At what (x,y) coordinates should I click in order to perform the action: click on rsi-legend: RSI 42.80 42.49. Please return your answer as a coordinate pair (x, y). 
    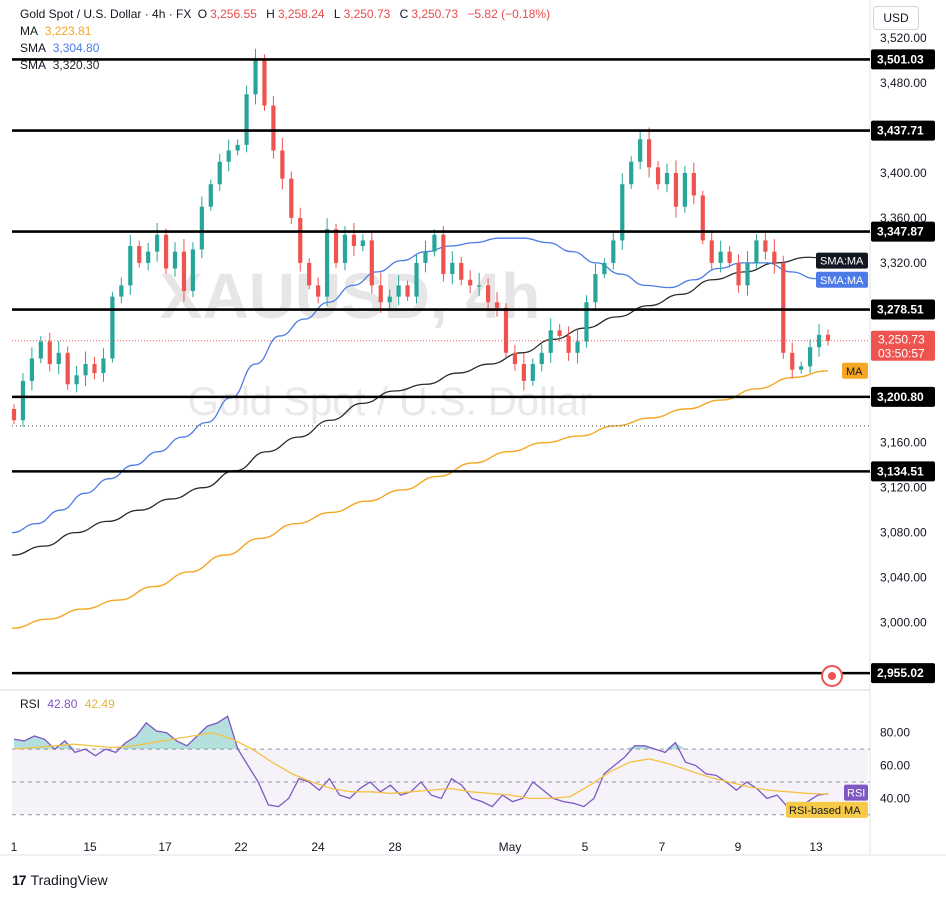
    Looking at the image, I should click on (67, 704).